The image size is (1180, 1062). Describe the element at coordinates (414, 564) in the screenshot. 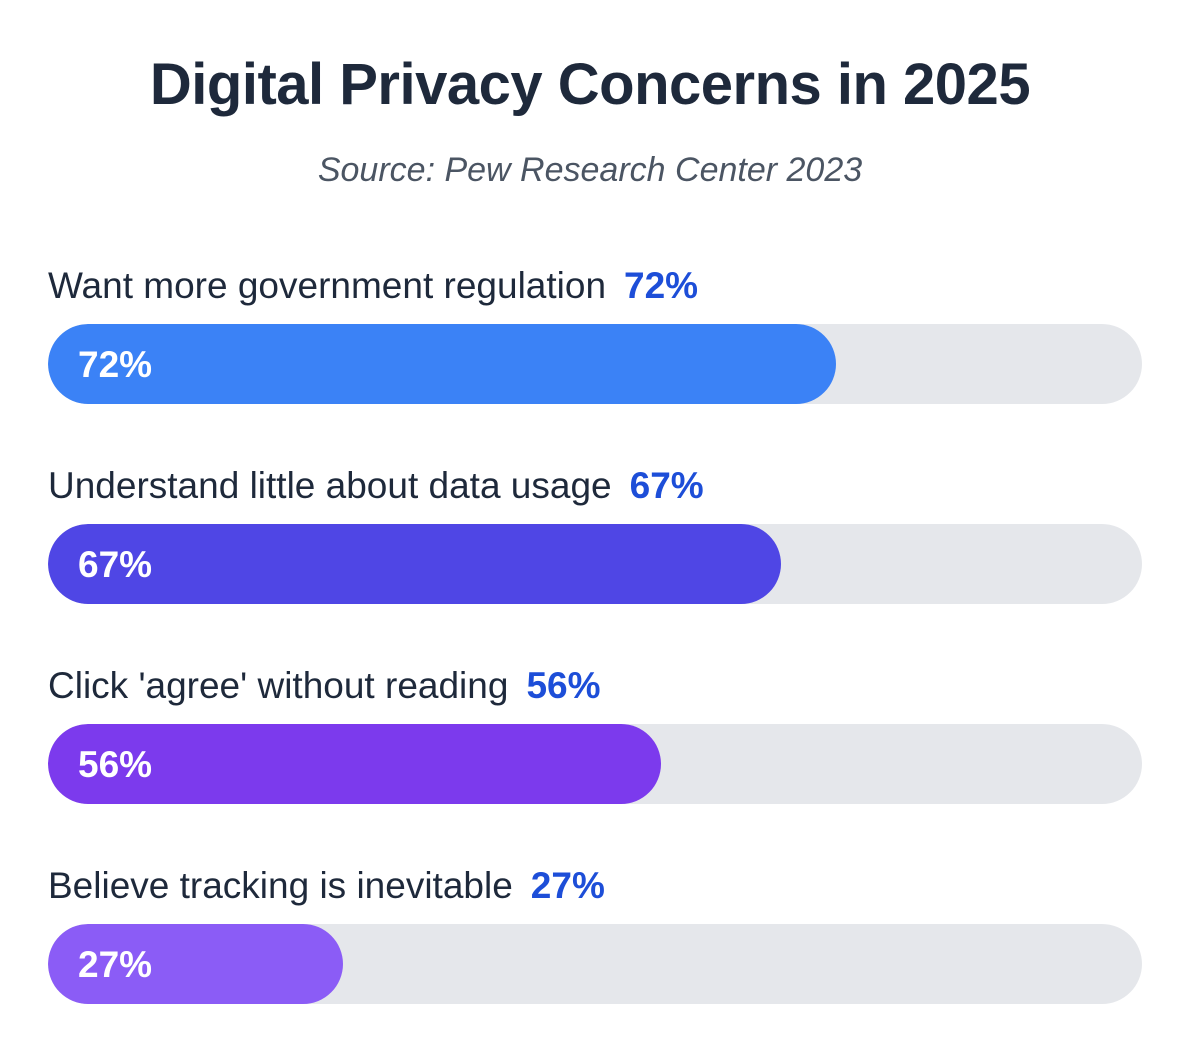

I see `bar-fill: 67%` at that location.